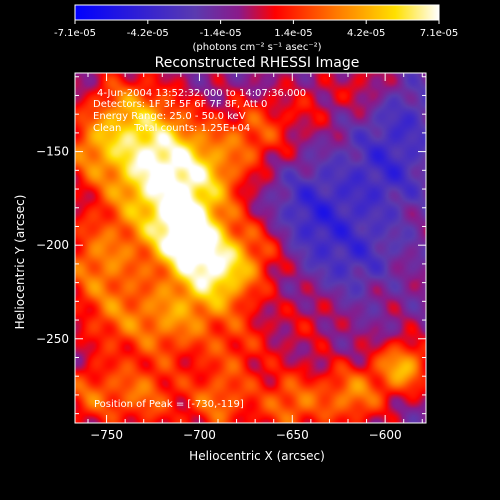 The height and width of the screenshot is (500, 500). I want to click on colorbar-tick-label: 1.4e-05, so click(293, 33).